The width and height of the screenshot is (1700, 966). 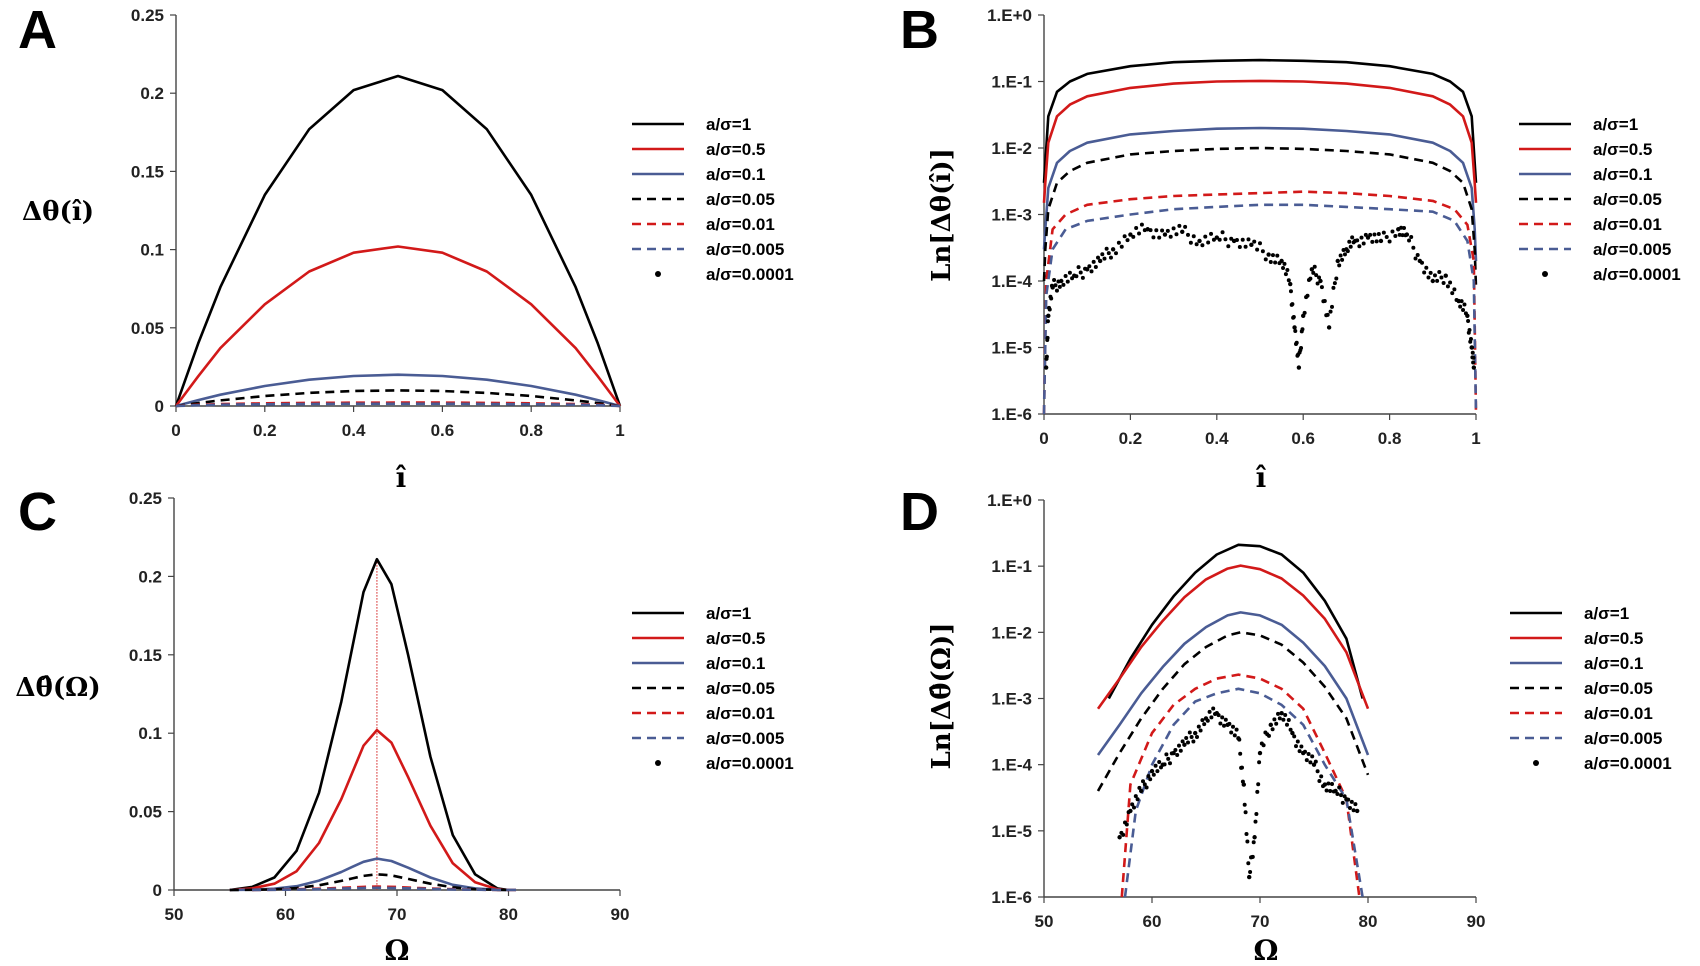 I want to click on y-tick-label: 1.E-6, so click(x=1011, y=414).